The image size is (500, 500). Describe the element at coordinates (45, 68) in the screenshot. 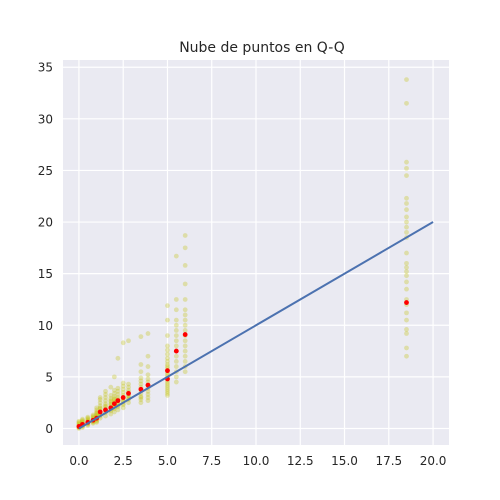

I see `y-tick-label: 35` at that location.